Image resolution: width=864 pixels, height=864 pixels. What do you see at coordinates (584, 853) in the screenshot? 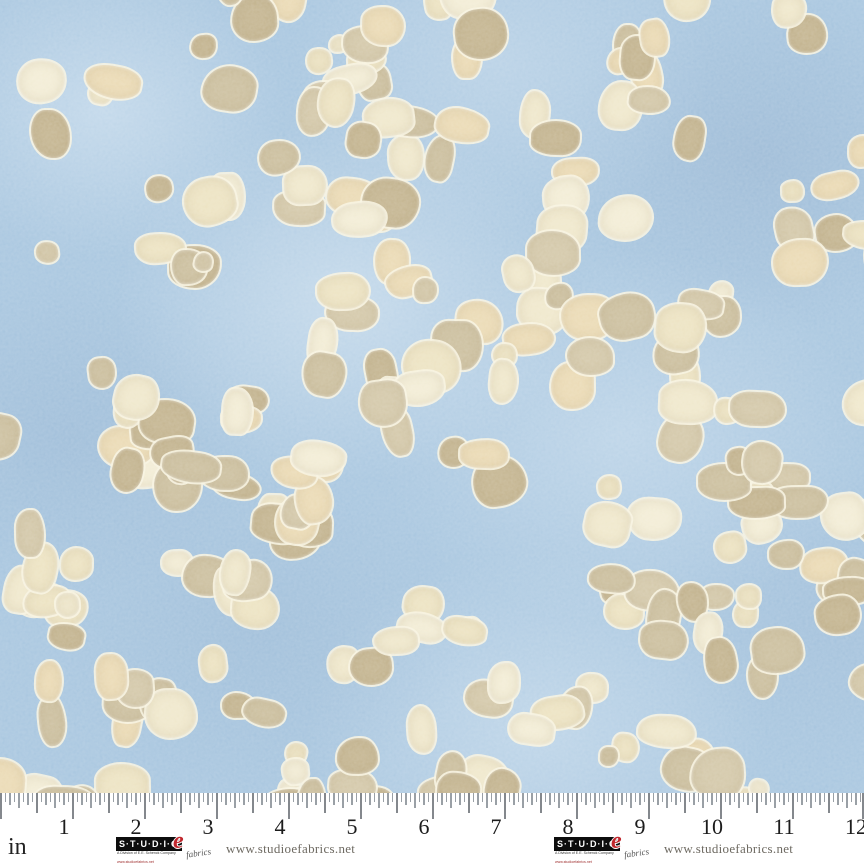
I see `logo-subtext-line1: A Division of E.E. Schenck Company` at bounding box center [584, 853].